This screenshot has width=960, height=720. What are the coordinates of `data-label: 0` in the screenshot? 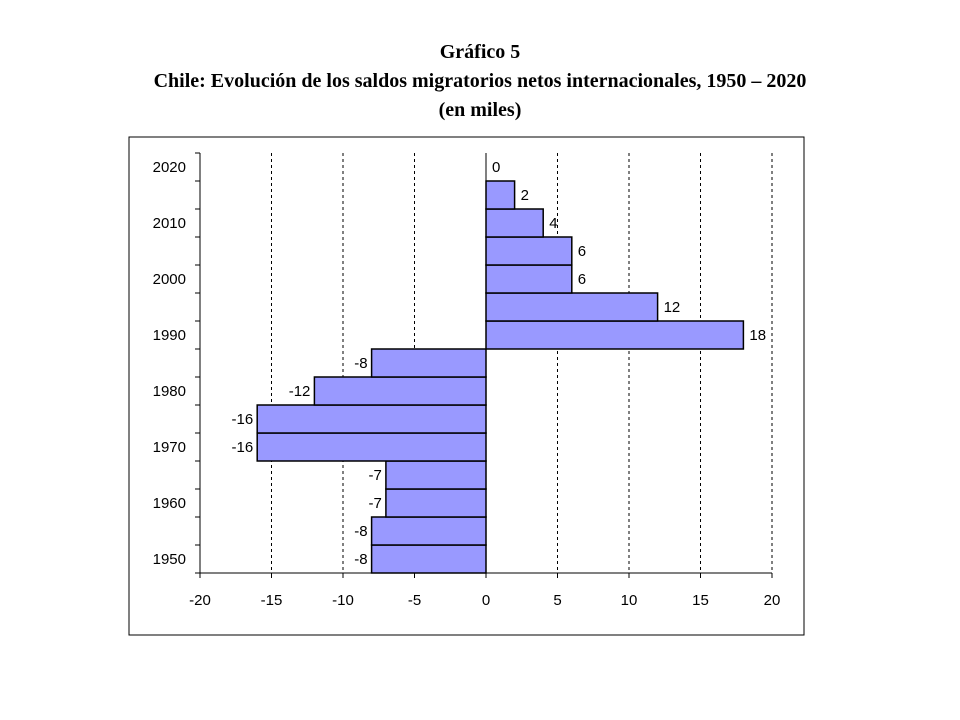 It's located at (496, 167).